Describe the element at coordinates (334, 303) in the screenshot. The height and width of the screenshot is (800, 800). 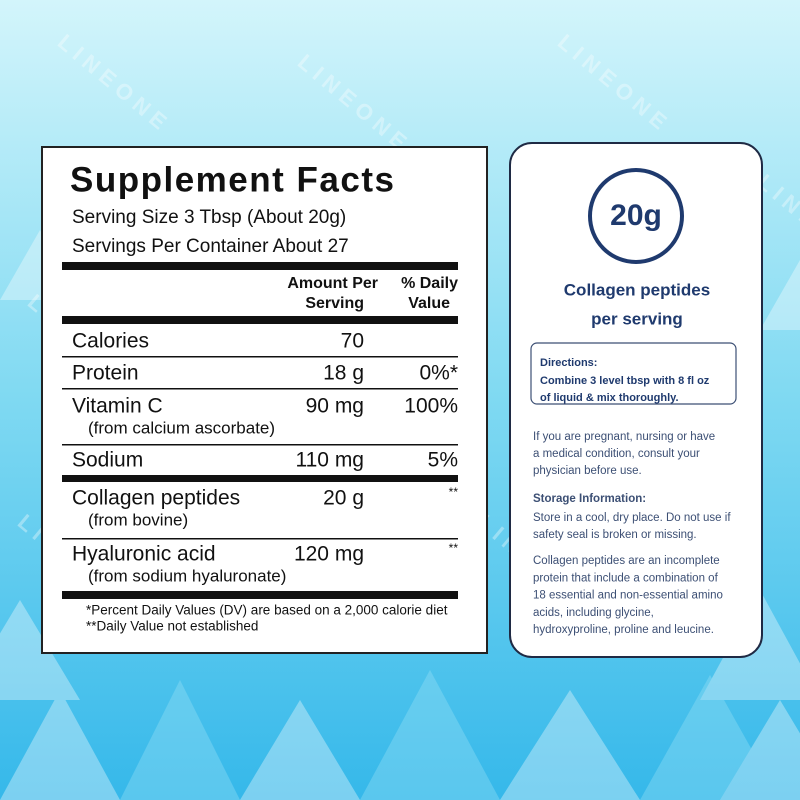
I see `header-amount: Serving` at that location.